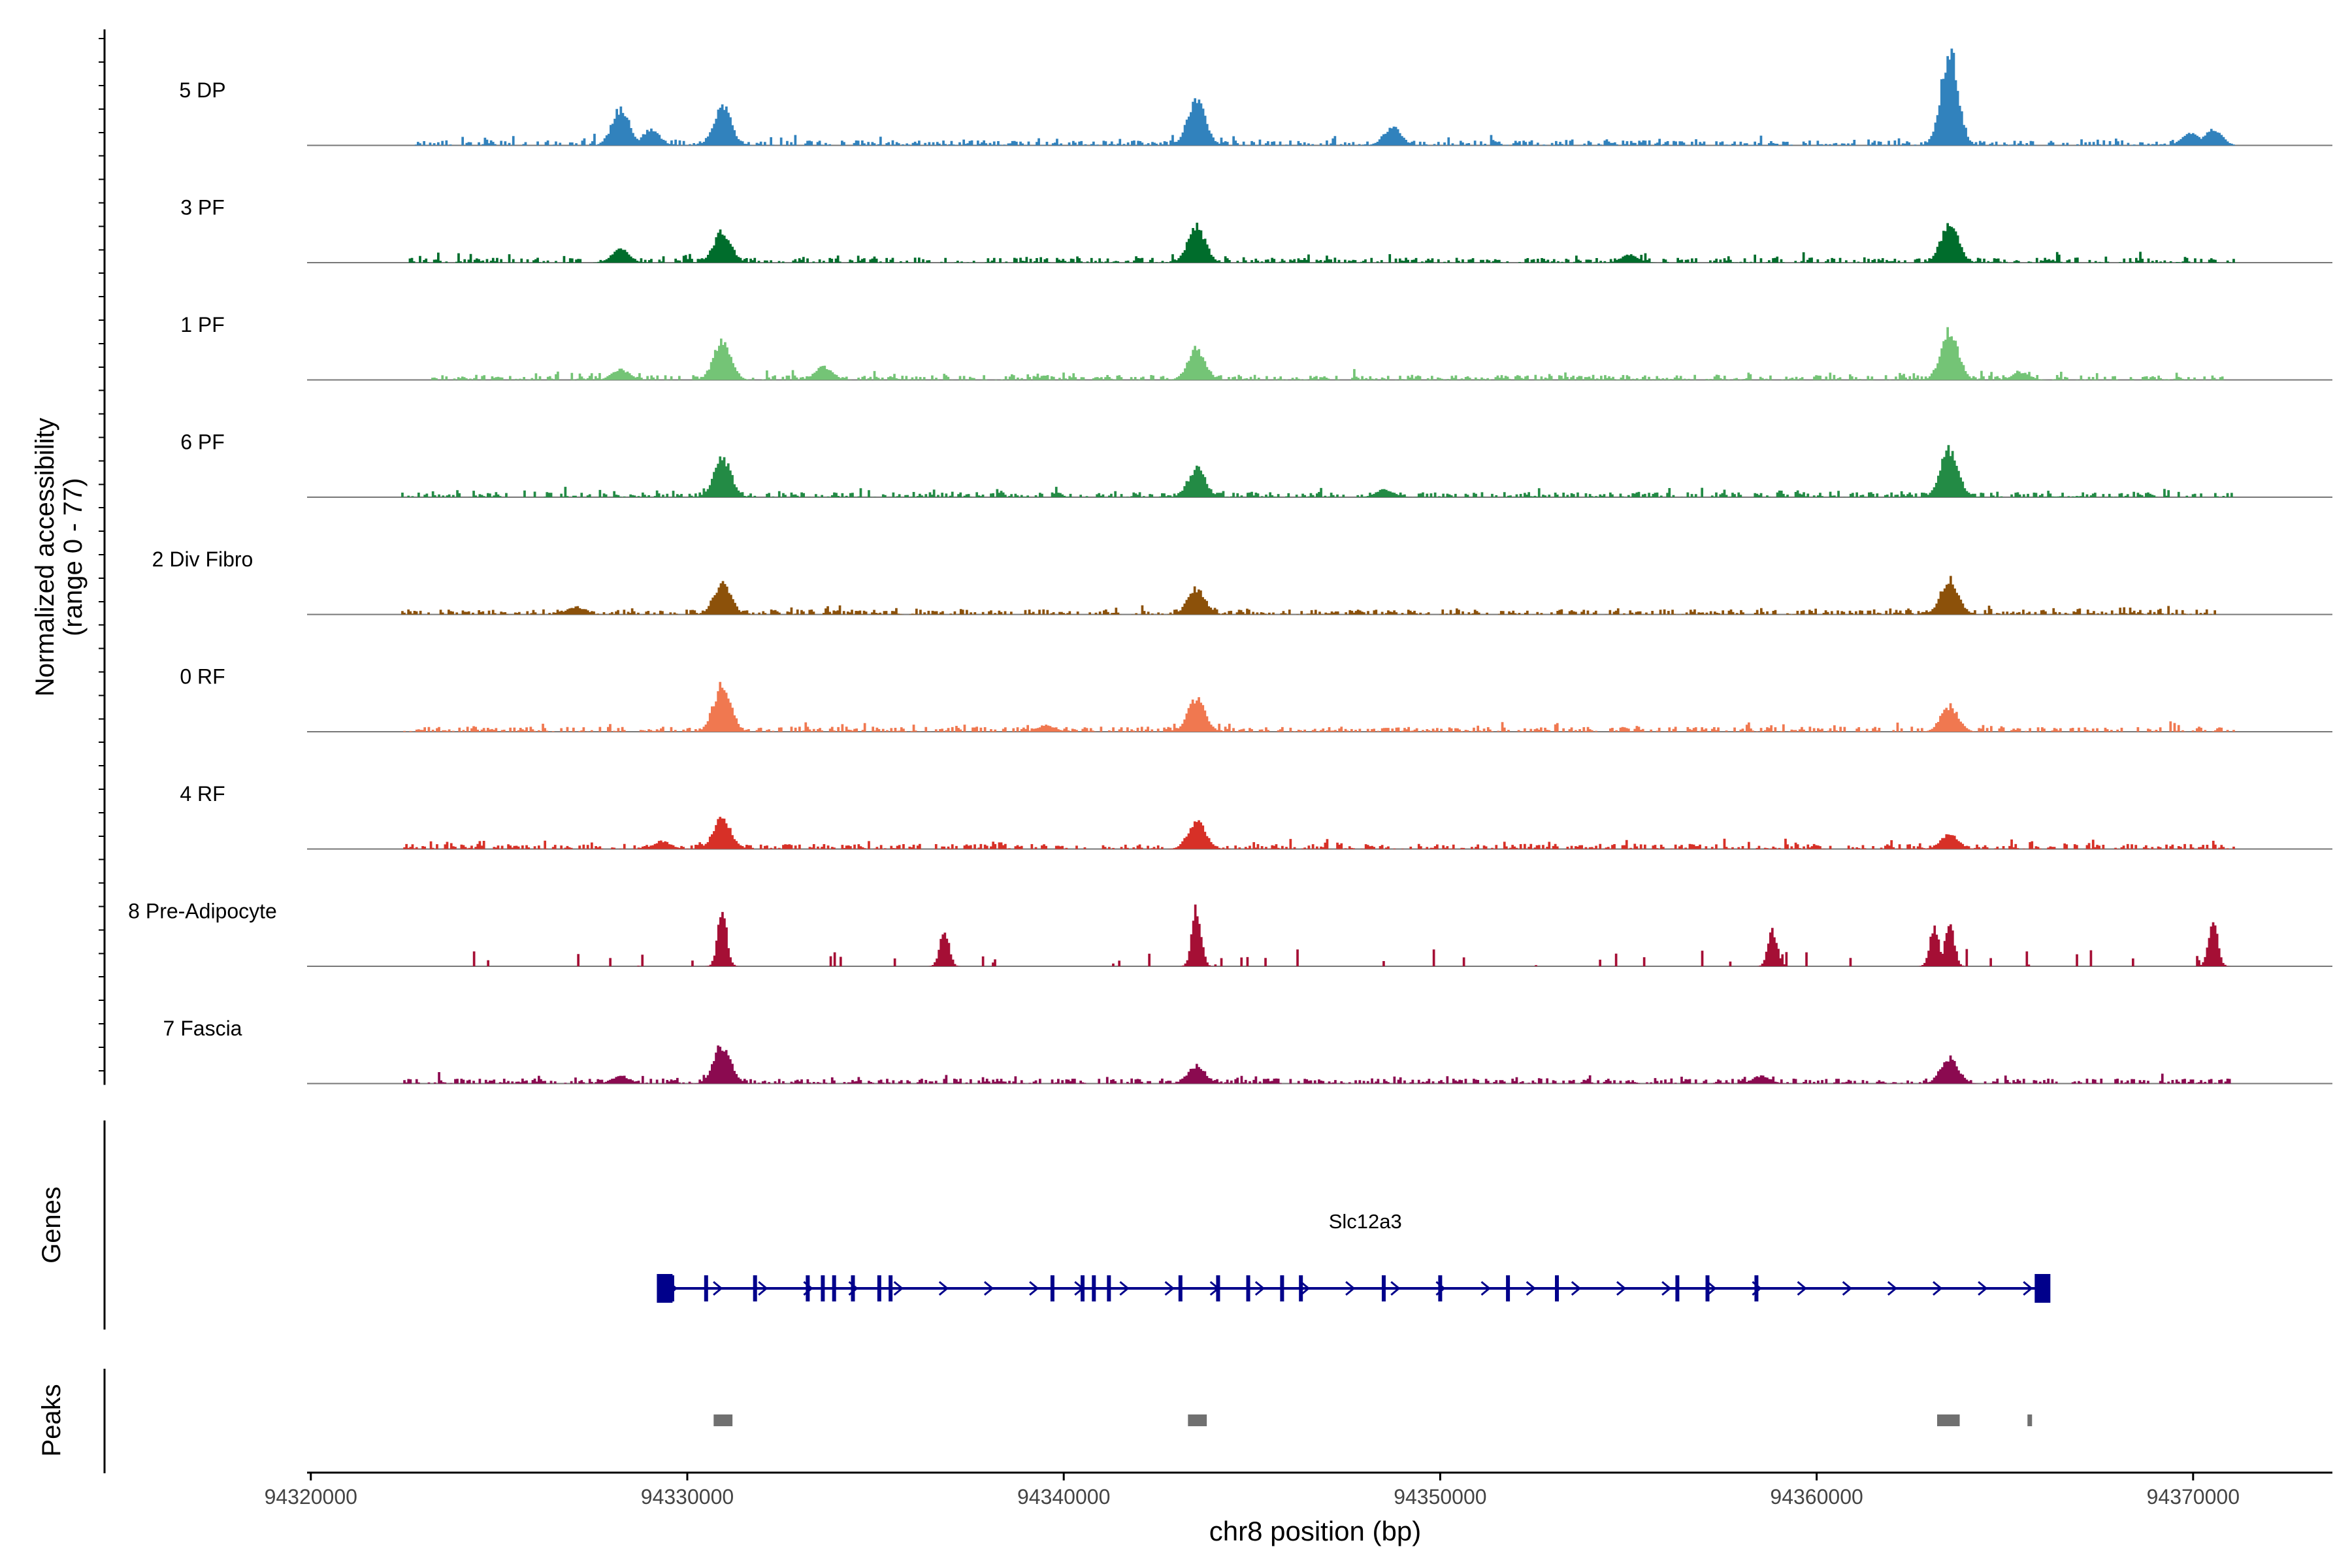 Image resolution: width=2352 pixels, height=1568 pixels. I want to click on y-axis-label: Normalized accessibility, so click(45, 556).